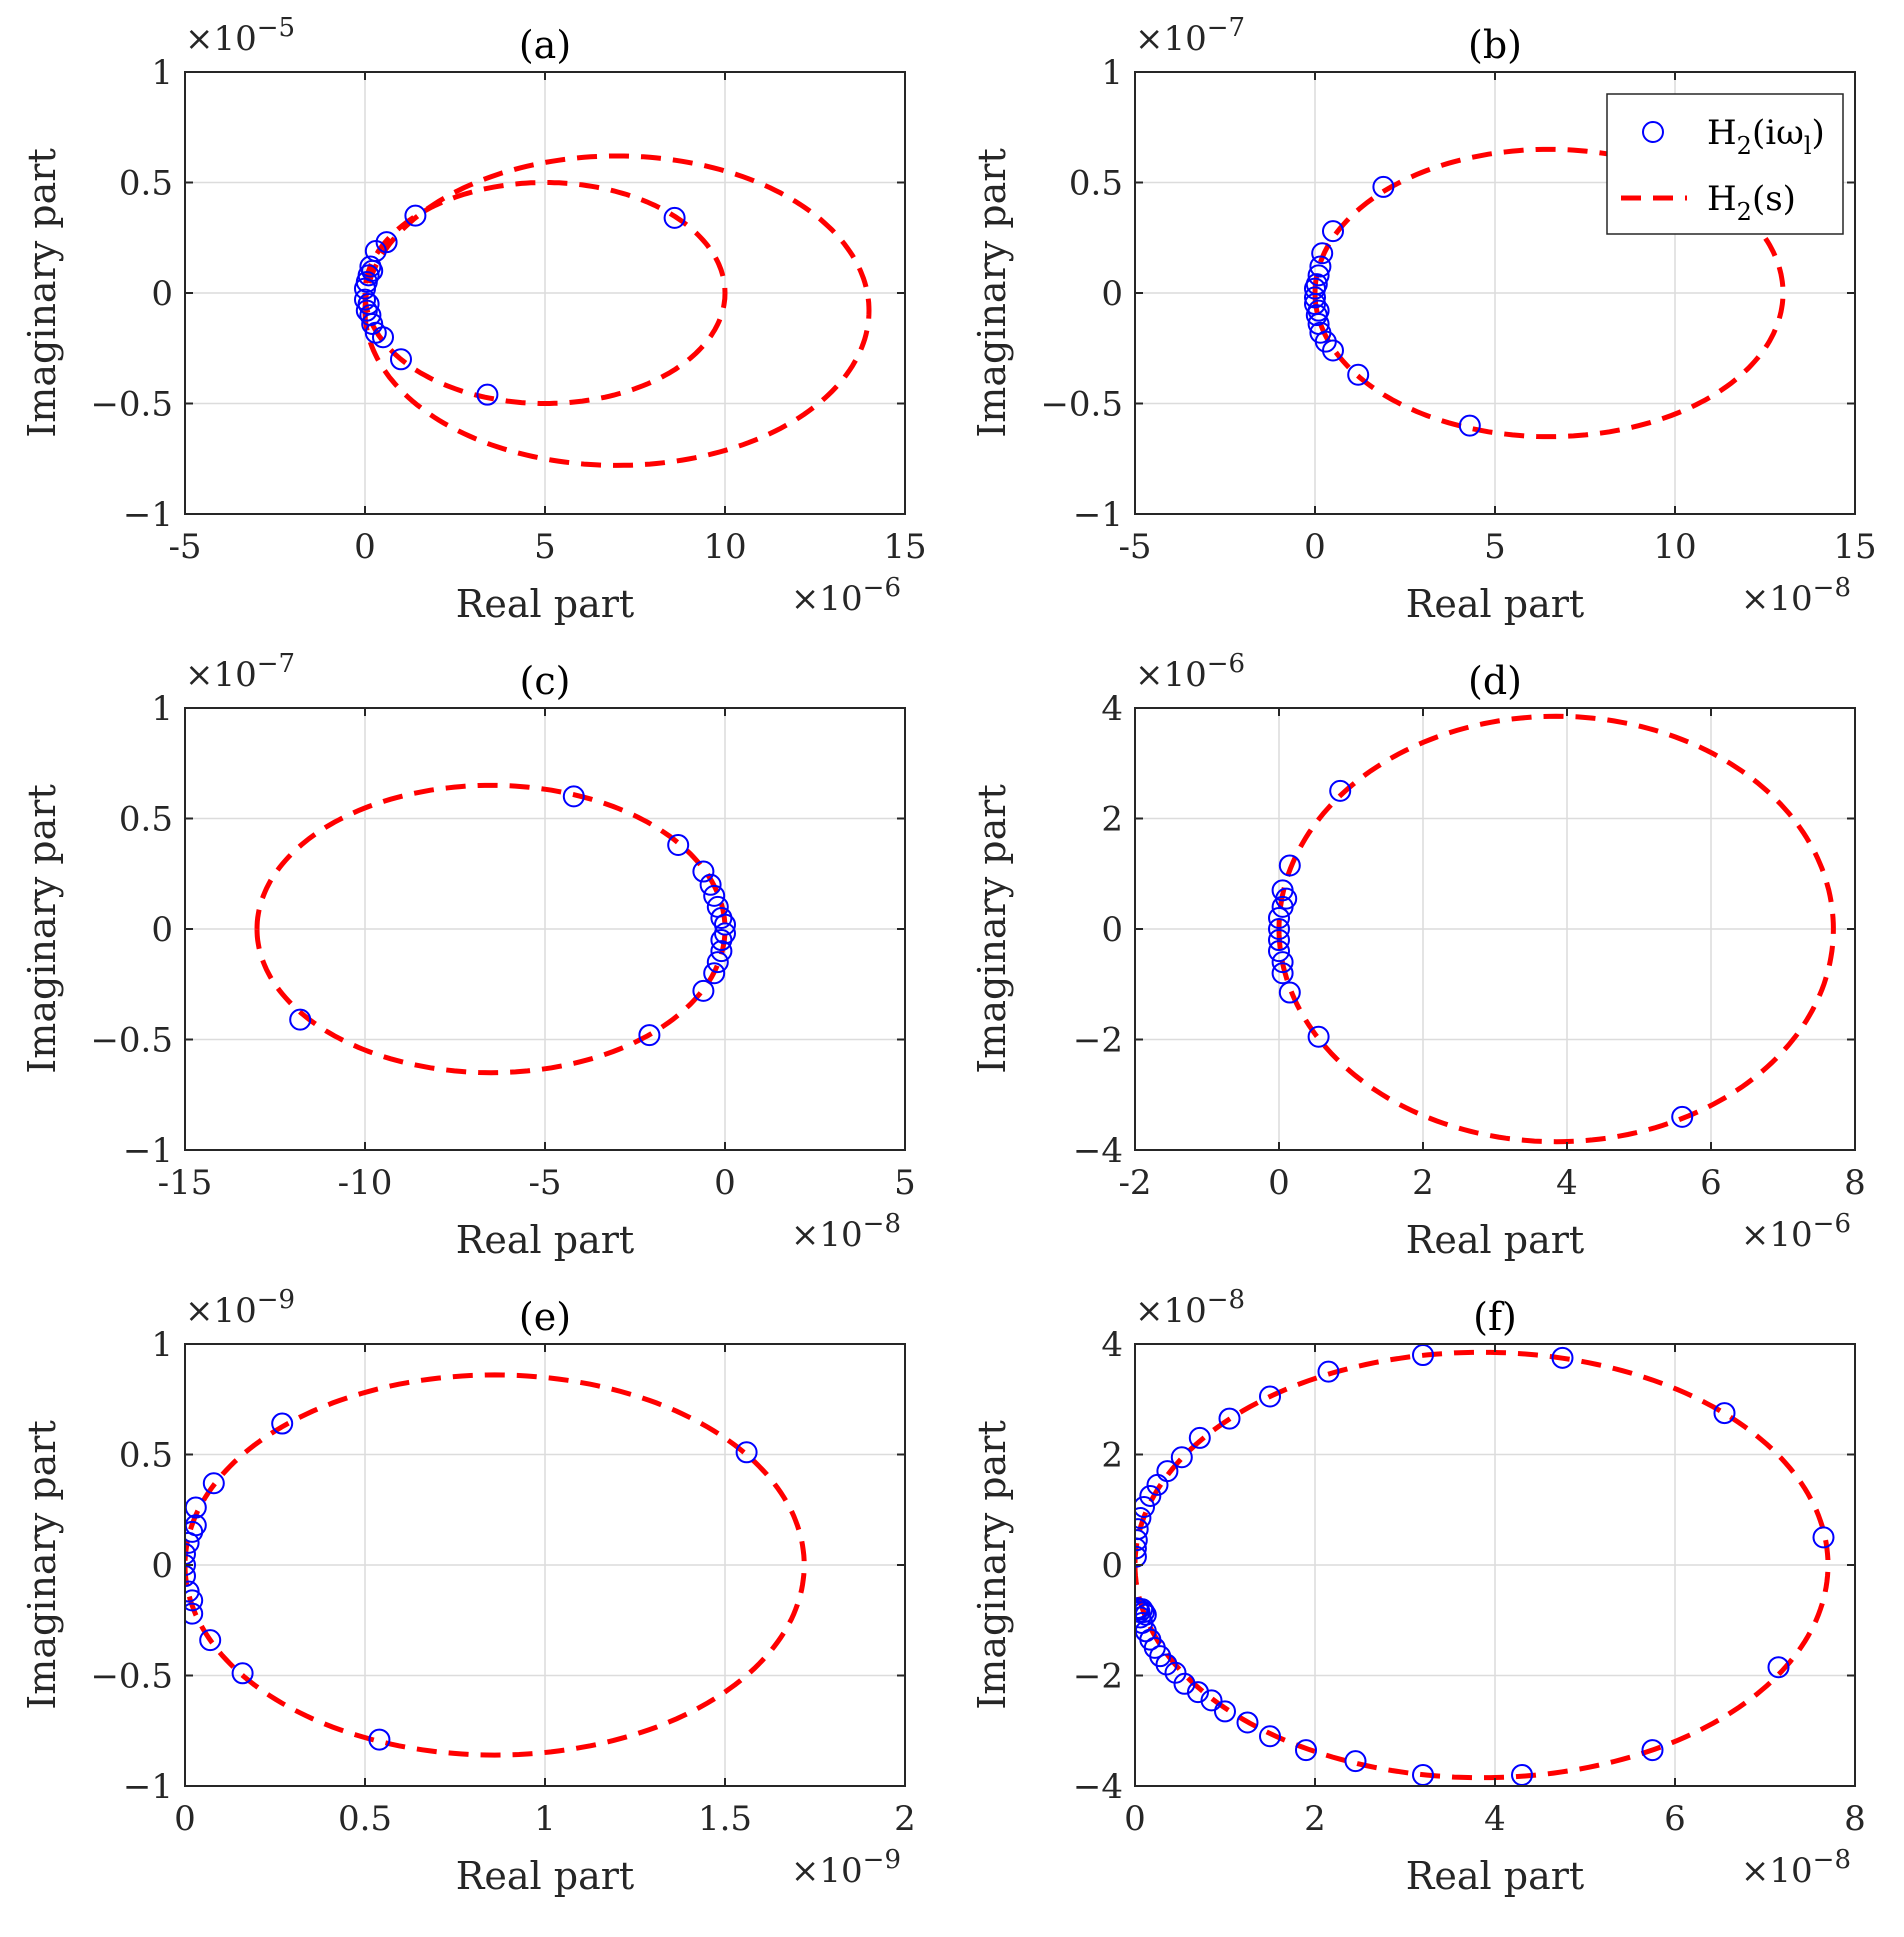  Describe the element at coordinates (545, 1317) in the screenshot. I see `subplot-title: (e)` at that location.